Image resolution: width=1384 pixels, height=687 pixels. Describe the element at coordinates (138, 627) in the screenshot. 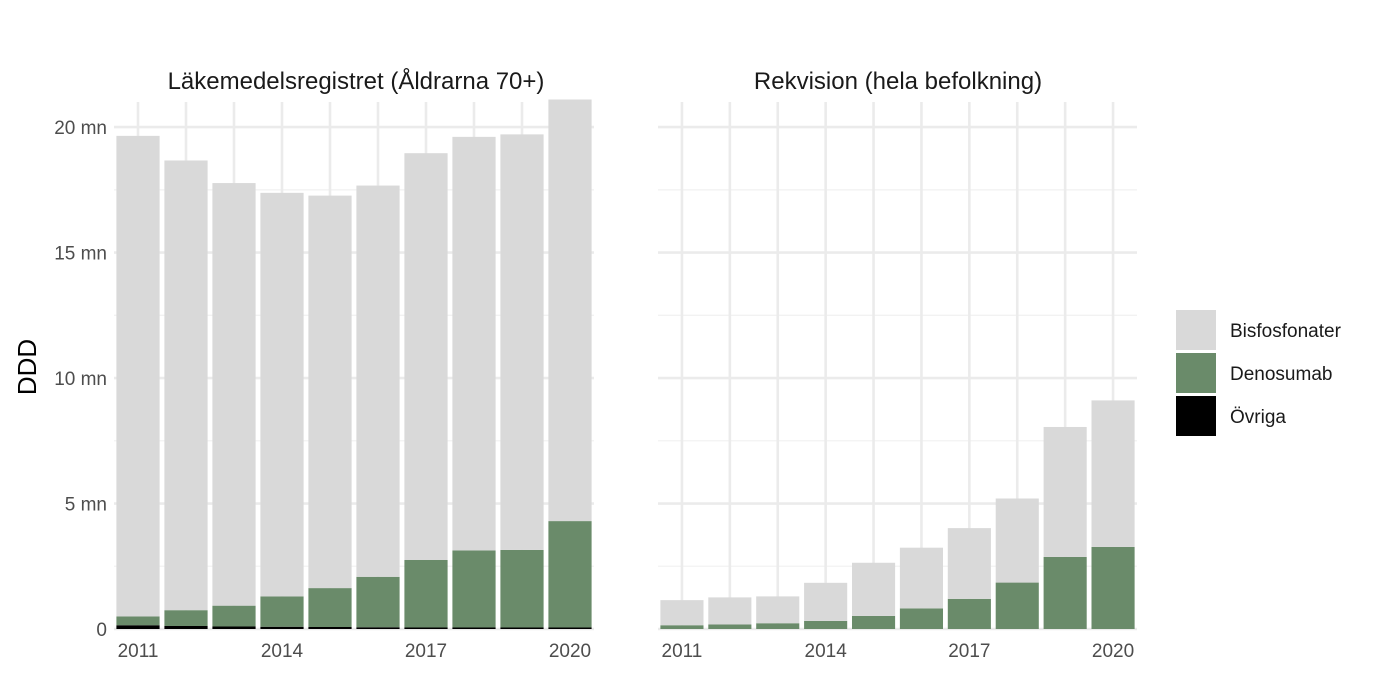

I see `bar-vriga-2011` at that location.